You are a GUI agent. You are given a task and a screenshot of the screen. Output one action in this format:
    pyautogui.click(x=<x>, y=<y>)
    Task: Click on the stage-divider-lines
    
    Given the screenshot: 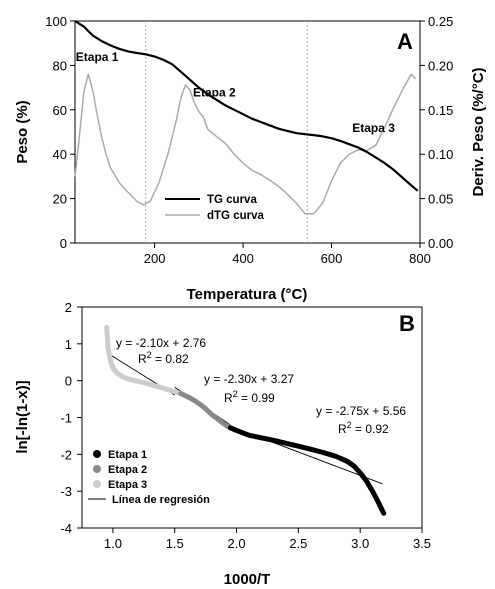 What is the action you would take?
    pyautogui.click(x=226, y=132)
    